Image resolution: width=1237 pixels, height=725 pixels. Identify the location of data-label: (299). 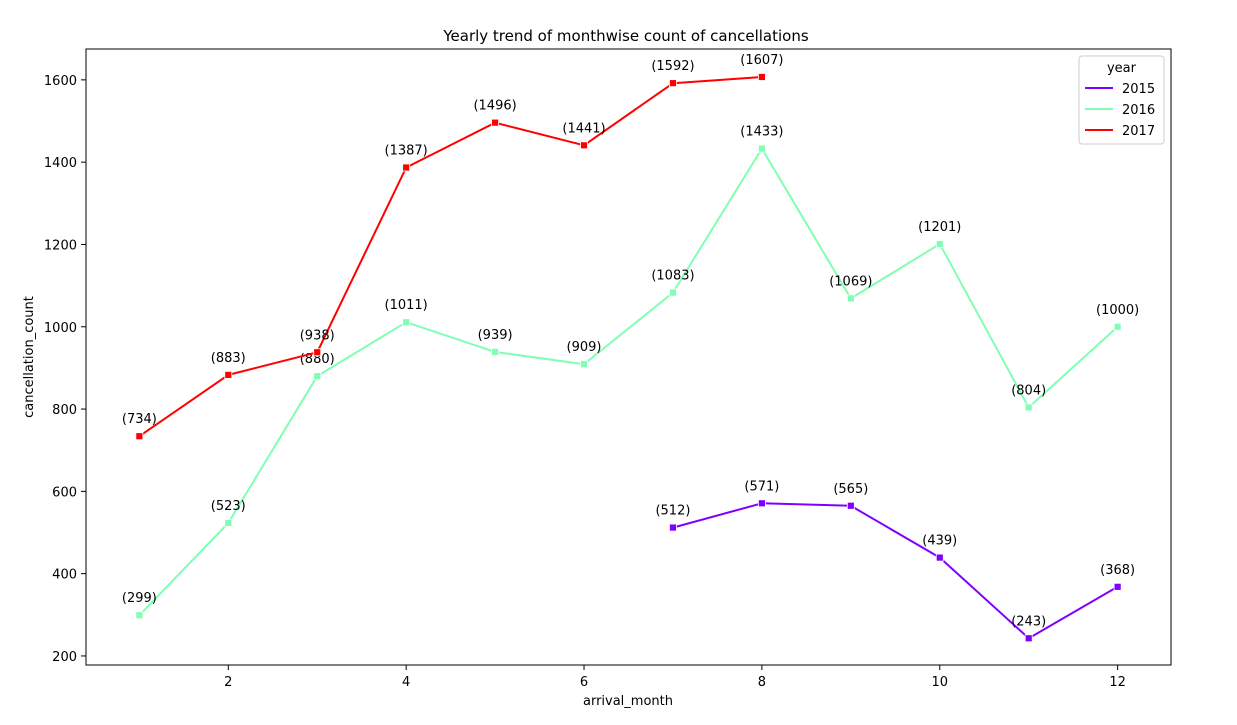
(139, 598).